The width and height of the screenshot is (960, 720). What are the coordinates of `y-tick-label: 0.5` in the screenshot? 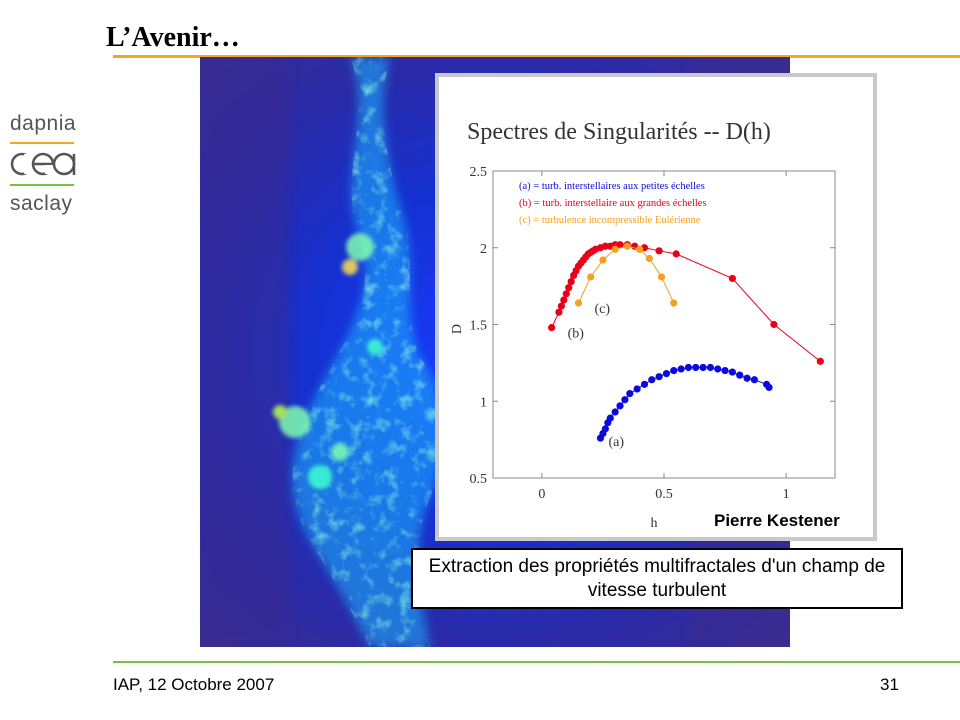 It's located at (479, 479).